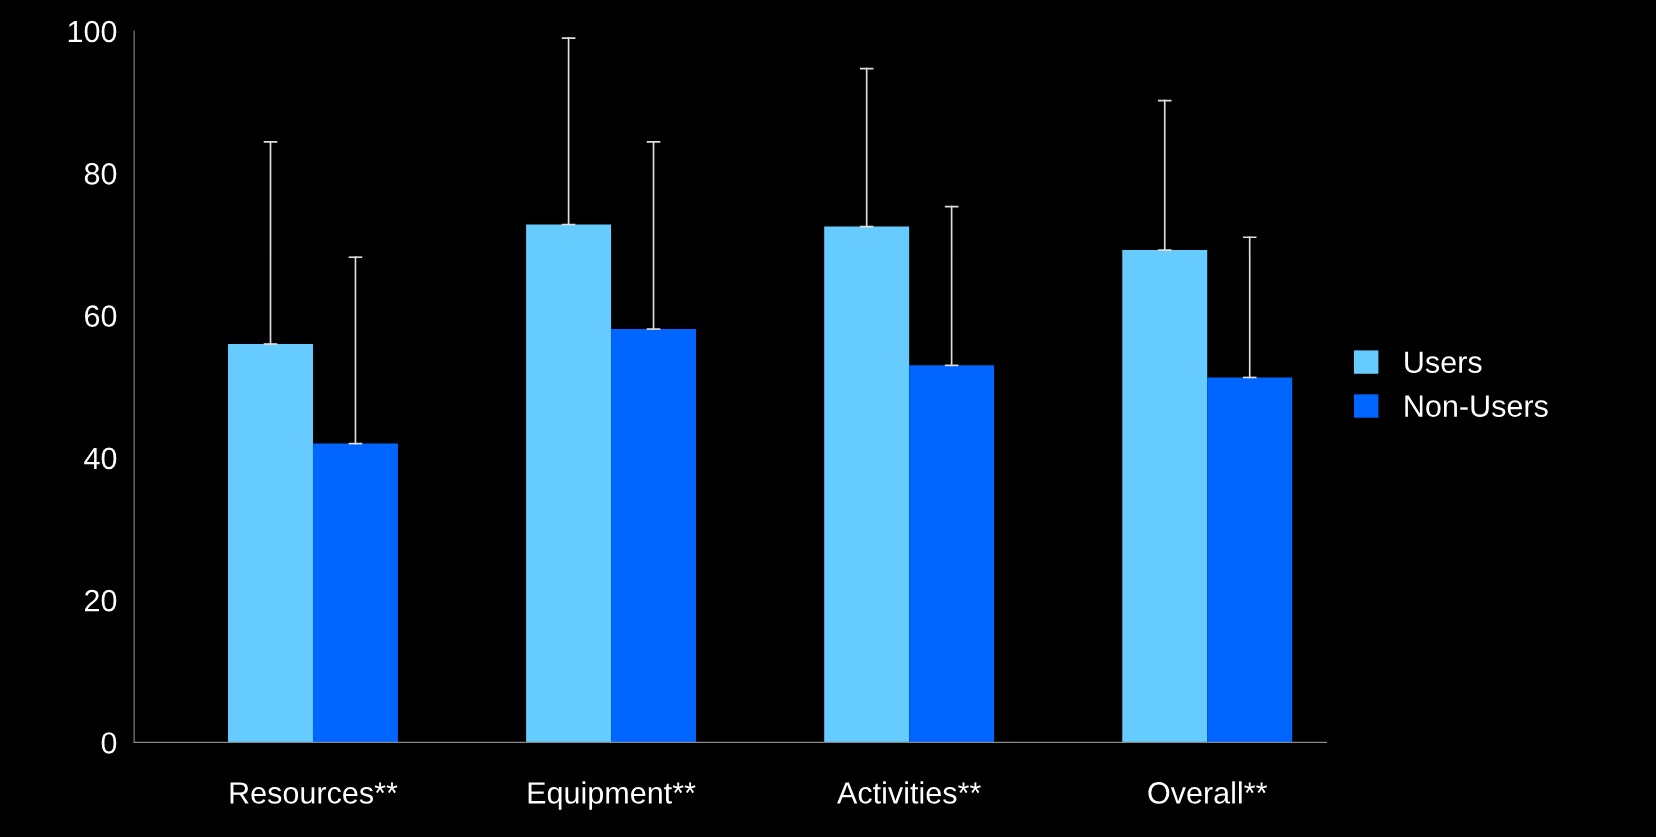 This screenshot has width=1656, height=837. Describe the element at coordinates (100, 458) in the screenshot. I see `y-tick-label: 40` at that location.